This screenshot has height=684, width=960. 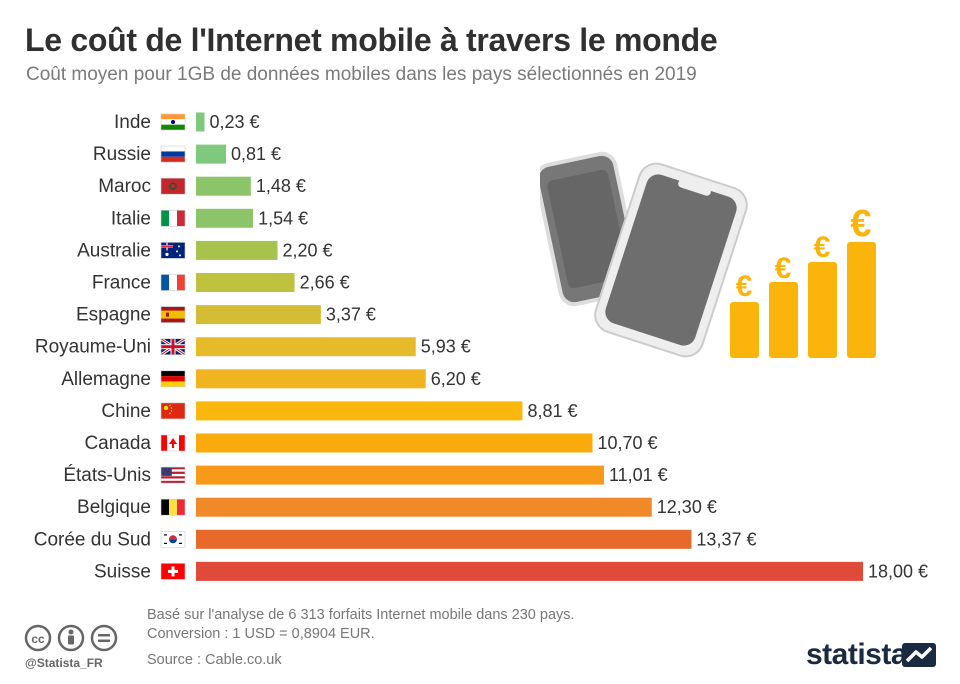 I want to click on france-flag-icon, so click(x=173, y=282).